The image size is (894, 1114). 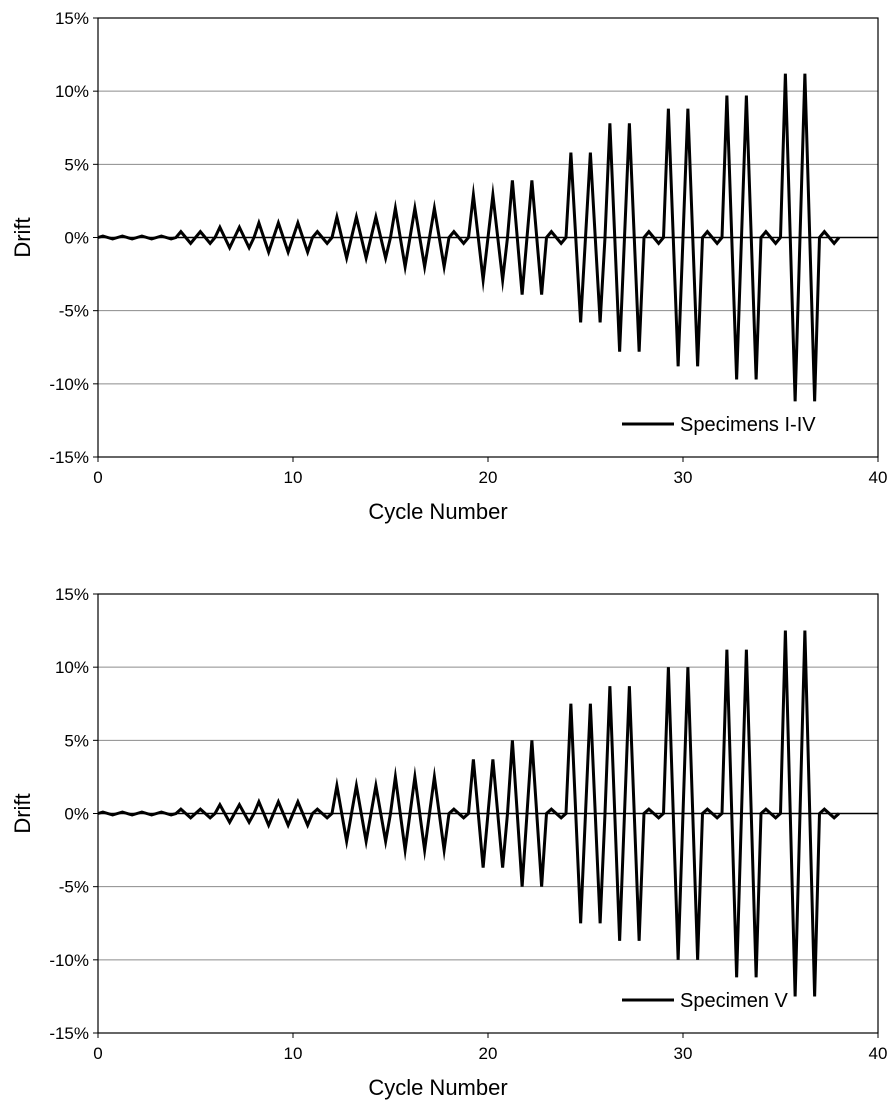 What do you see at coordinates (748, 425) in the screenshot?
I see `legend-label: Specimens I-IV` at bounding box center [748, 425].